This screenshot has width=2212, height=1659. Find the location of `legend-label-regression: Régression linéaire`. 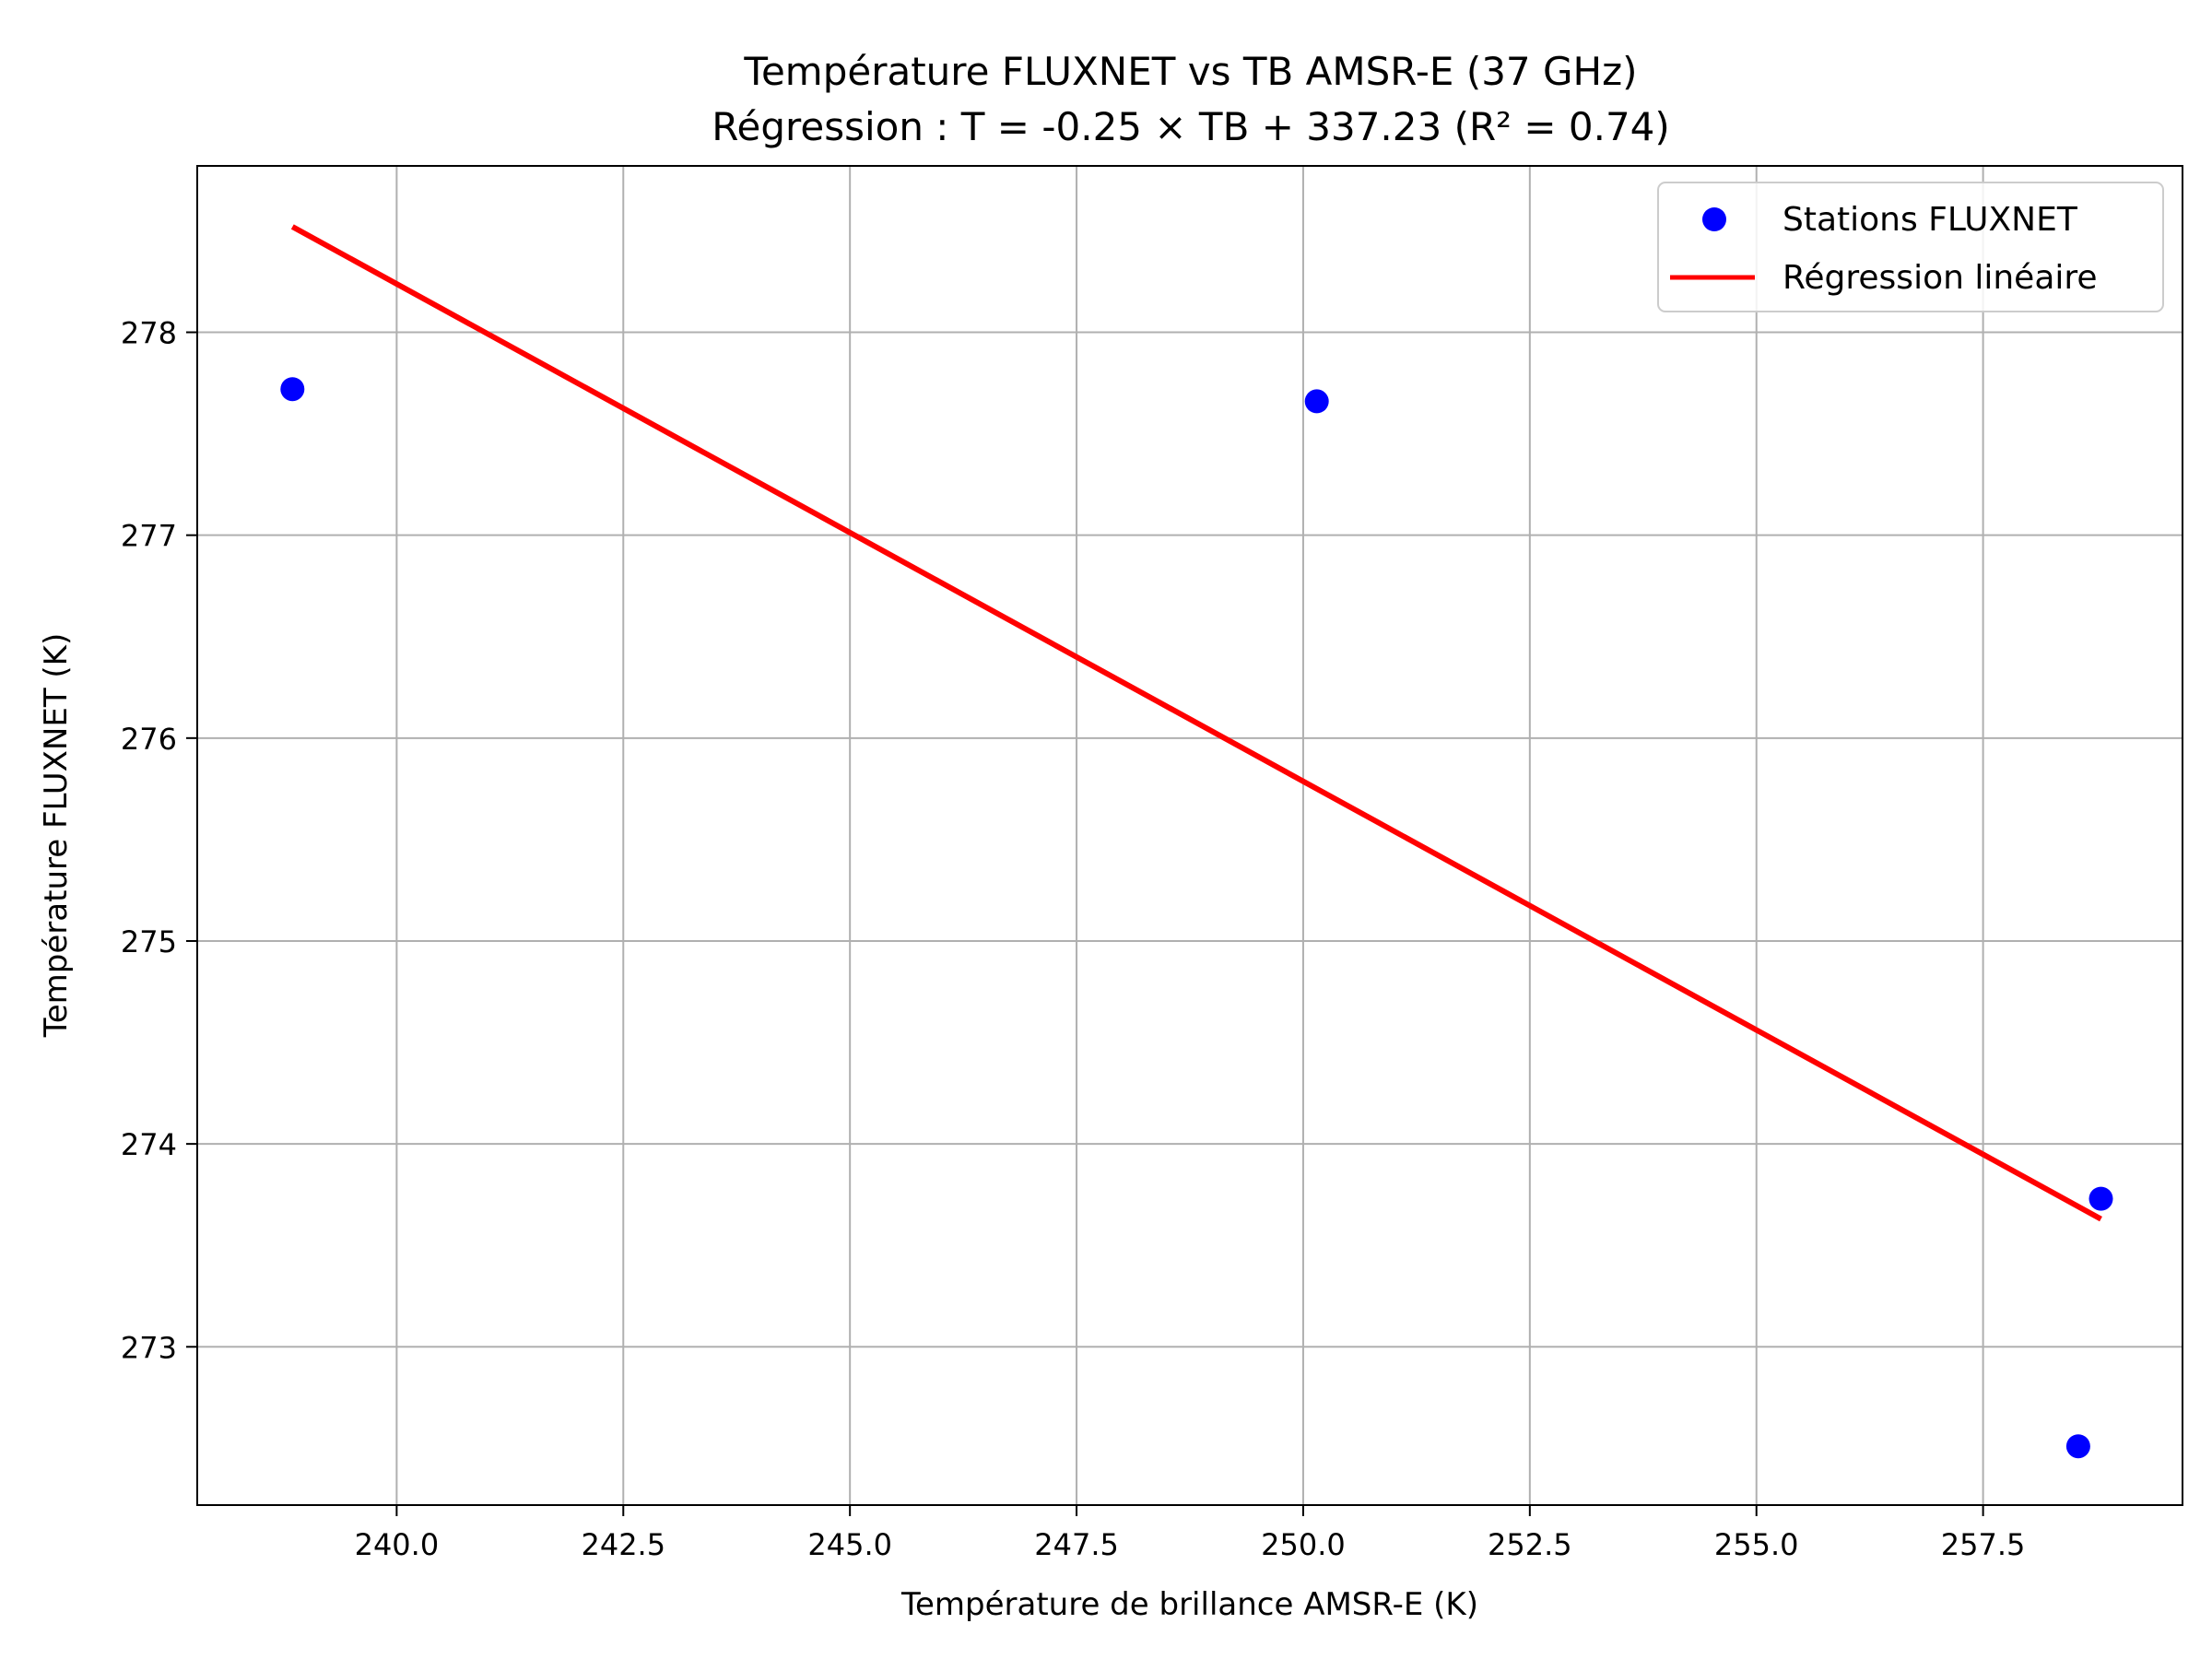

legend-label-regression: Régression linéaire is located at coordinates (1940, 278).